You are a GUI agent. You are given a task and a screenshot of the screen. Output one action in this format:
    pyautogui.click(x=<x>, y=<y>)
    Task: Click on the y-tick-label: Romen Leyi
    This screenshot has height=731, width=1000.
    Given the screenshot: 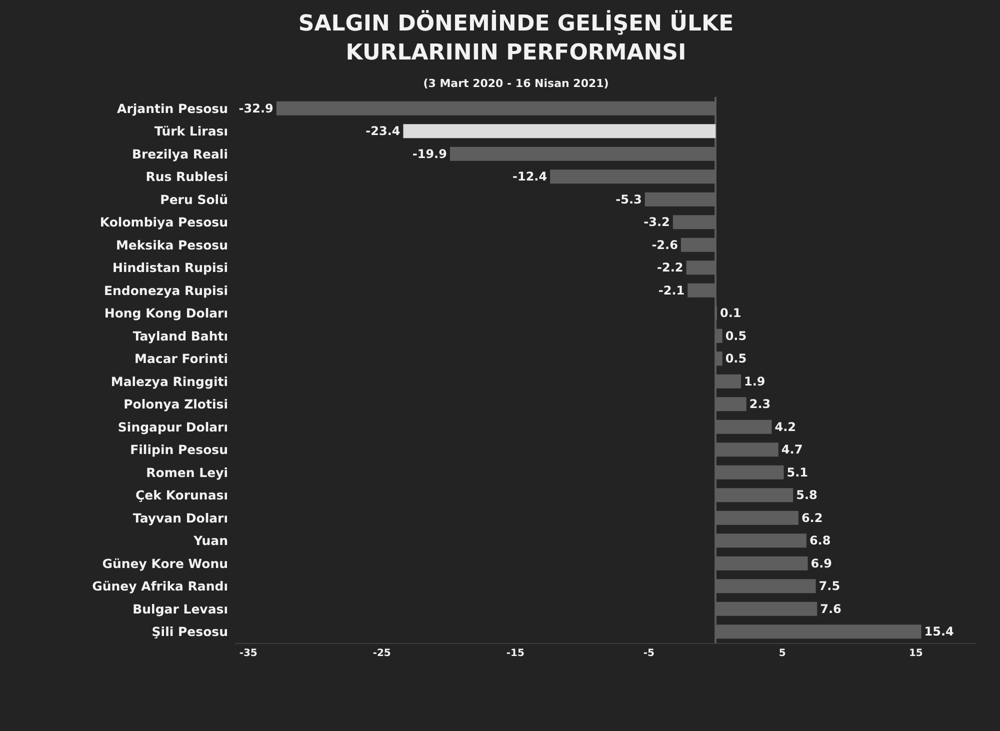 What is the action you would take?
    pyautogui.click(x=187, y=472)
    